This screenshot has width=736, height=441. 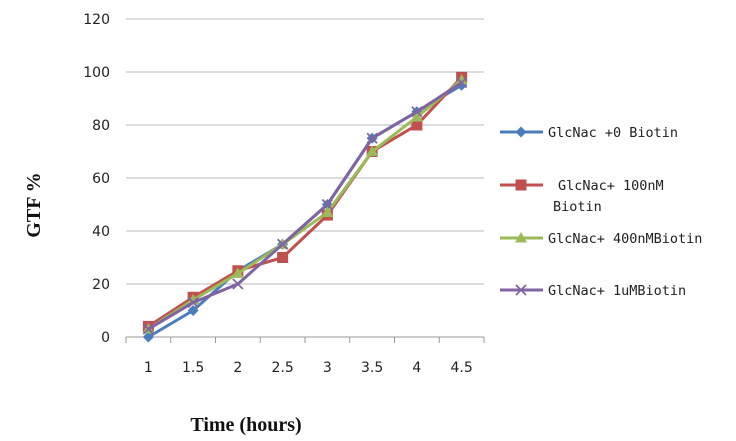 What do you see at coordinates (237, 368) in the screenshot?
I see `x-tick-label: 2` at bounding box center [237, 368].